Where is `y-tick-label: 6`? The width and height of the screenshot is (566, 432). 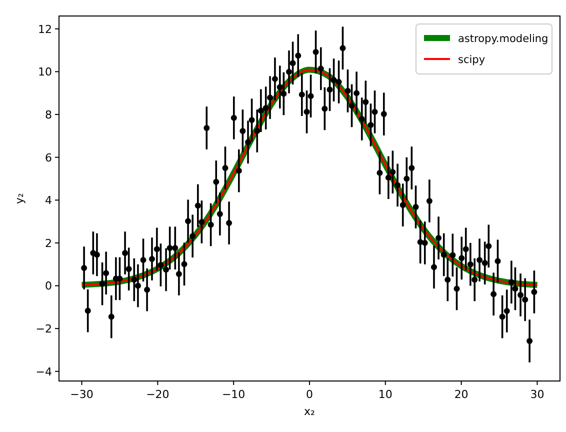
y-tick-label: 6 is located at coordinates (48, 157).